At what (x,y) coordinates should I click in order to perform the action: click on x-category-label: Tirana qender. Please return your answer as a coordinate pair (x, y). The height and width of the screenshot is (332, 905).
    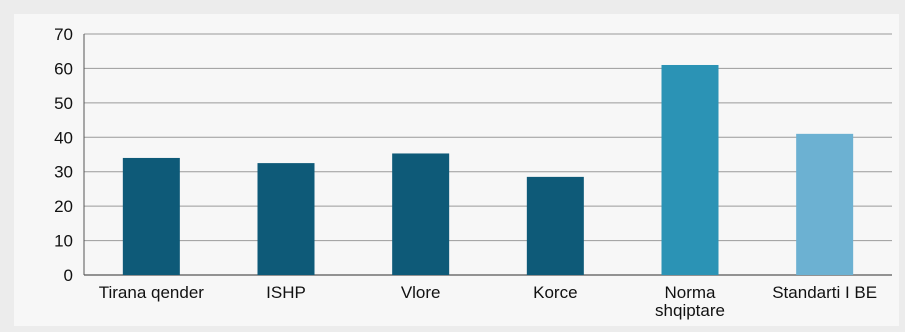
    Looking at the image, I should click on (152, 292).